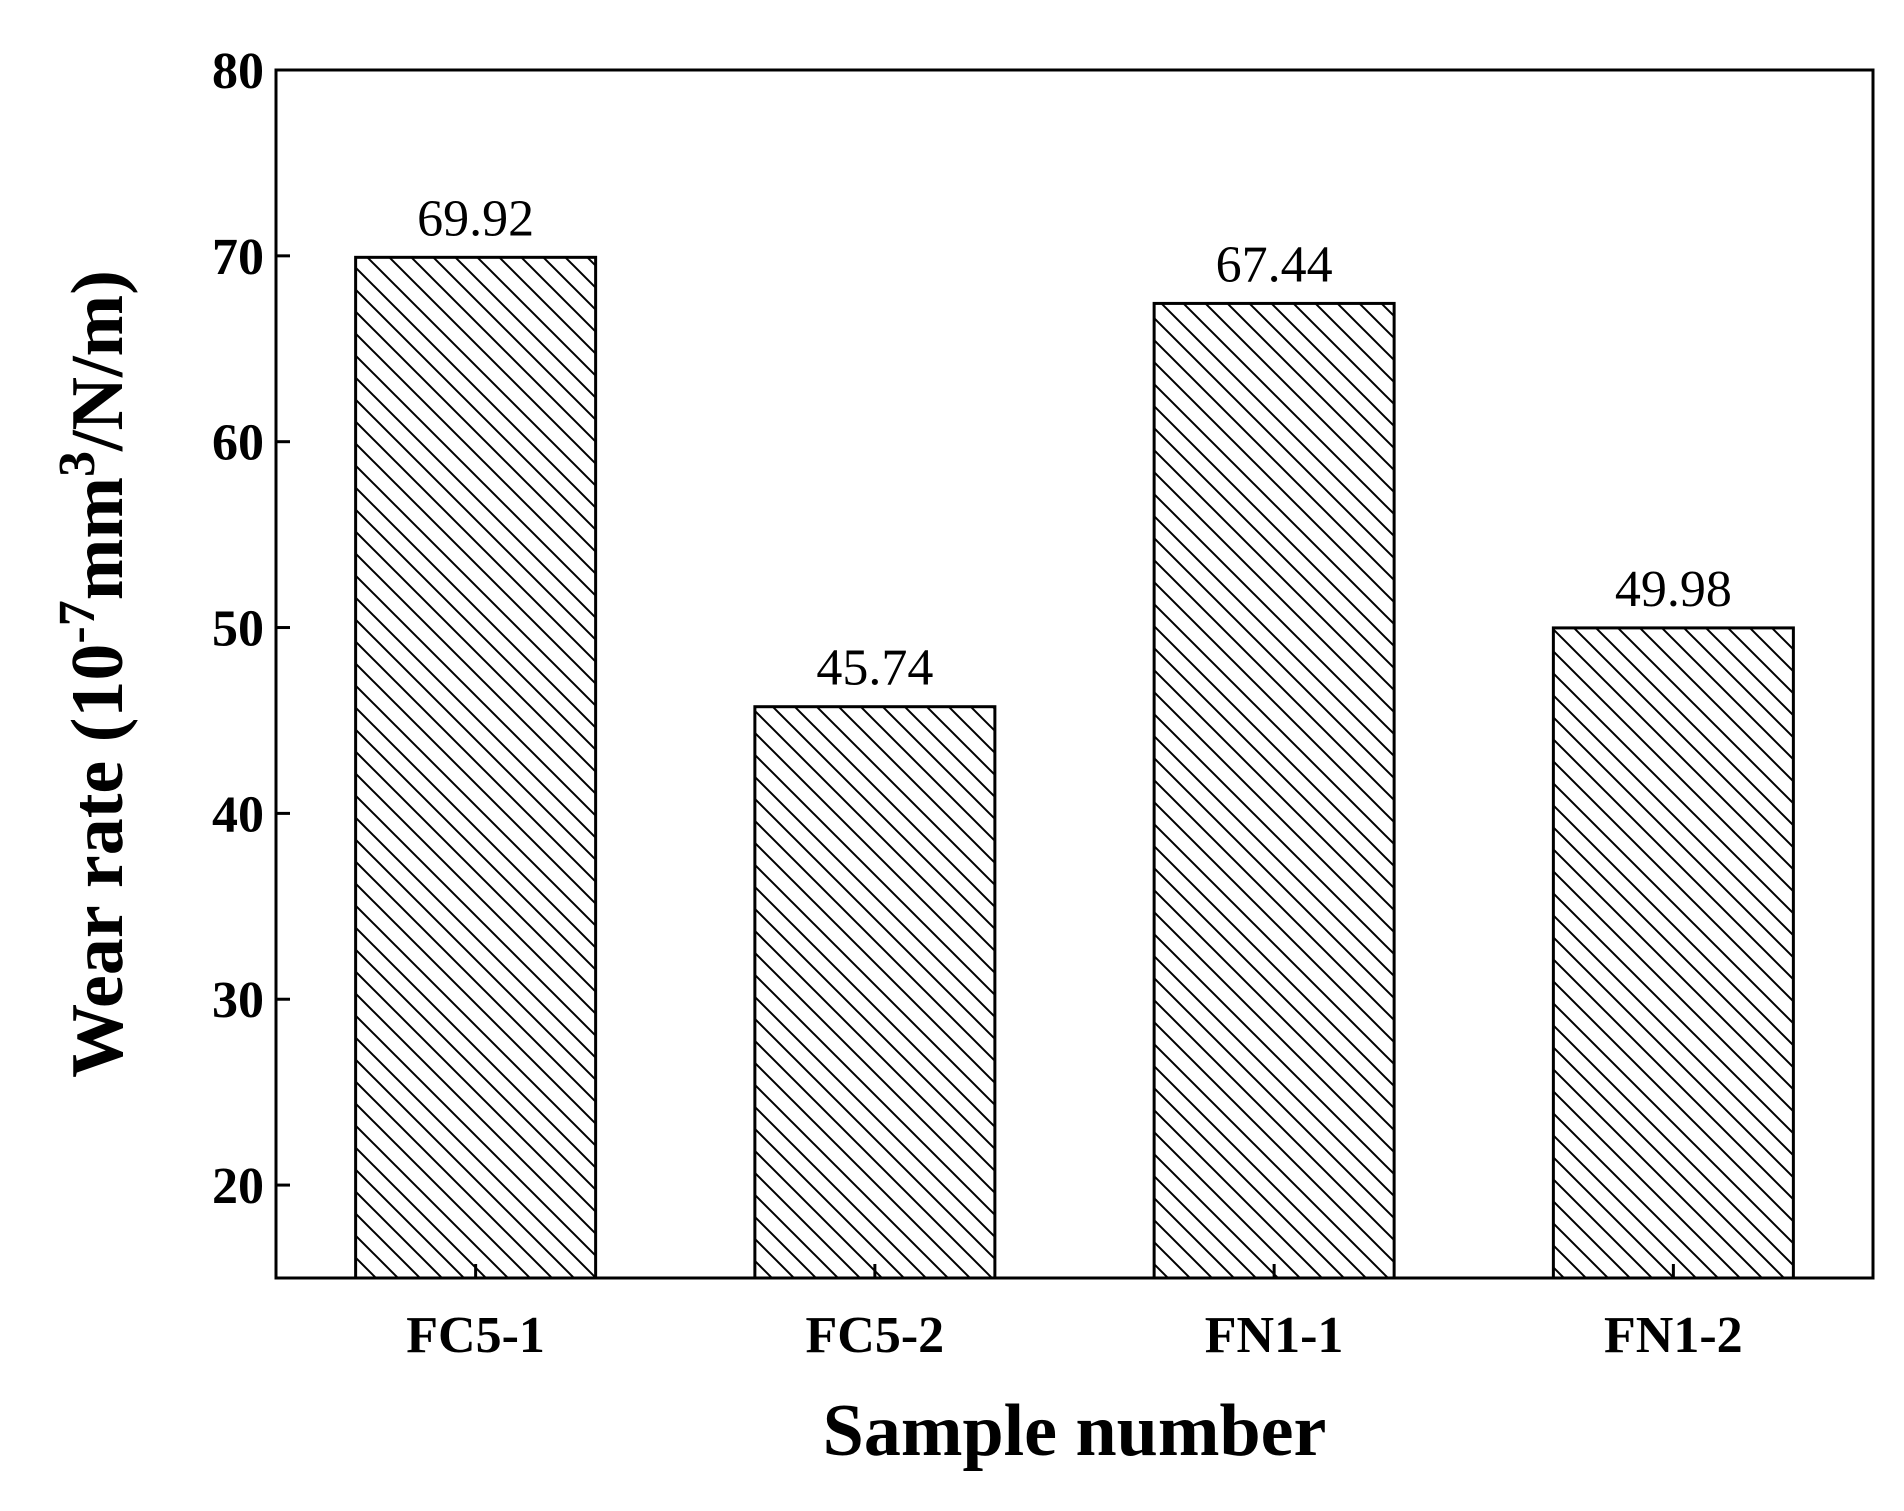 The height and width of the screenshot is (1511, 1904). I want to click on x-tick-label: FN1-1, so click(1274, 1335).